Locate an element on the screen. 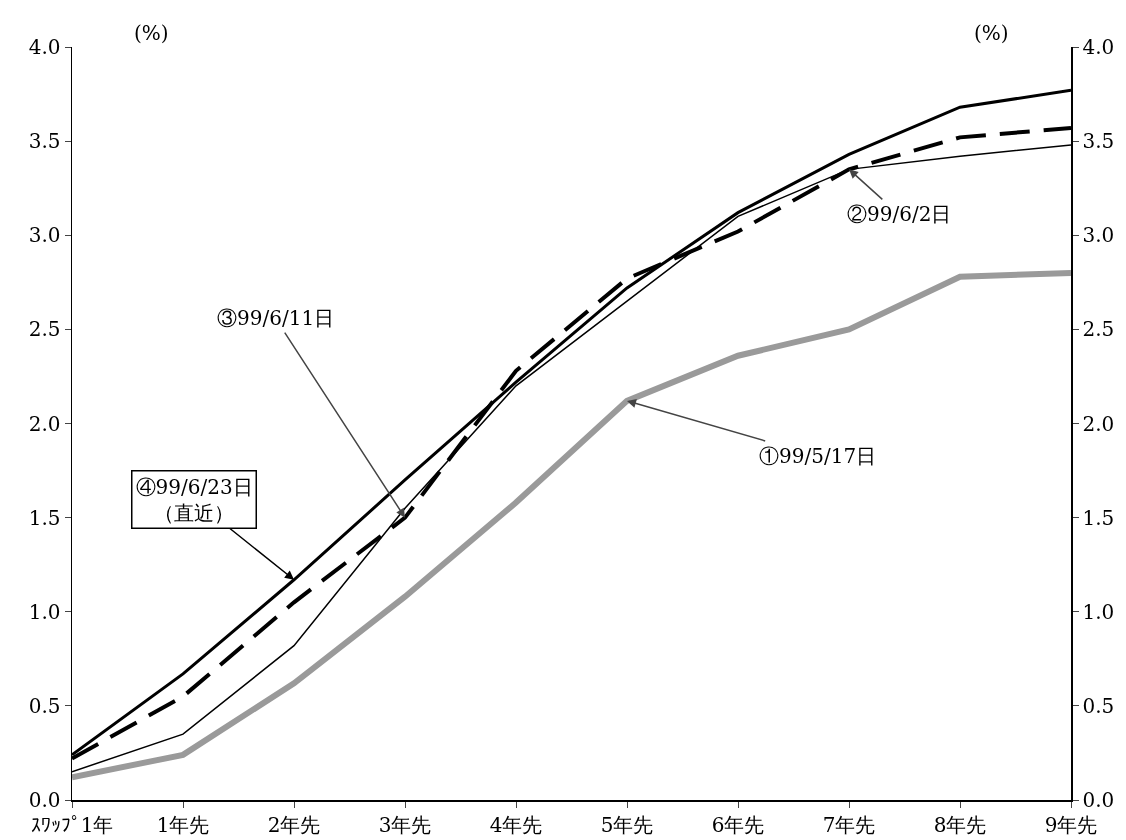 The height and width of the screenshot is (840, 1126). annotation: ②99/6/2日 is located at coordinates (899, 214).